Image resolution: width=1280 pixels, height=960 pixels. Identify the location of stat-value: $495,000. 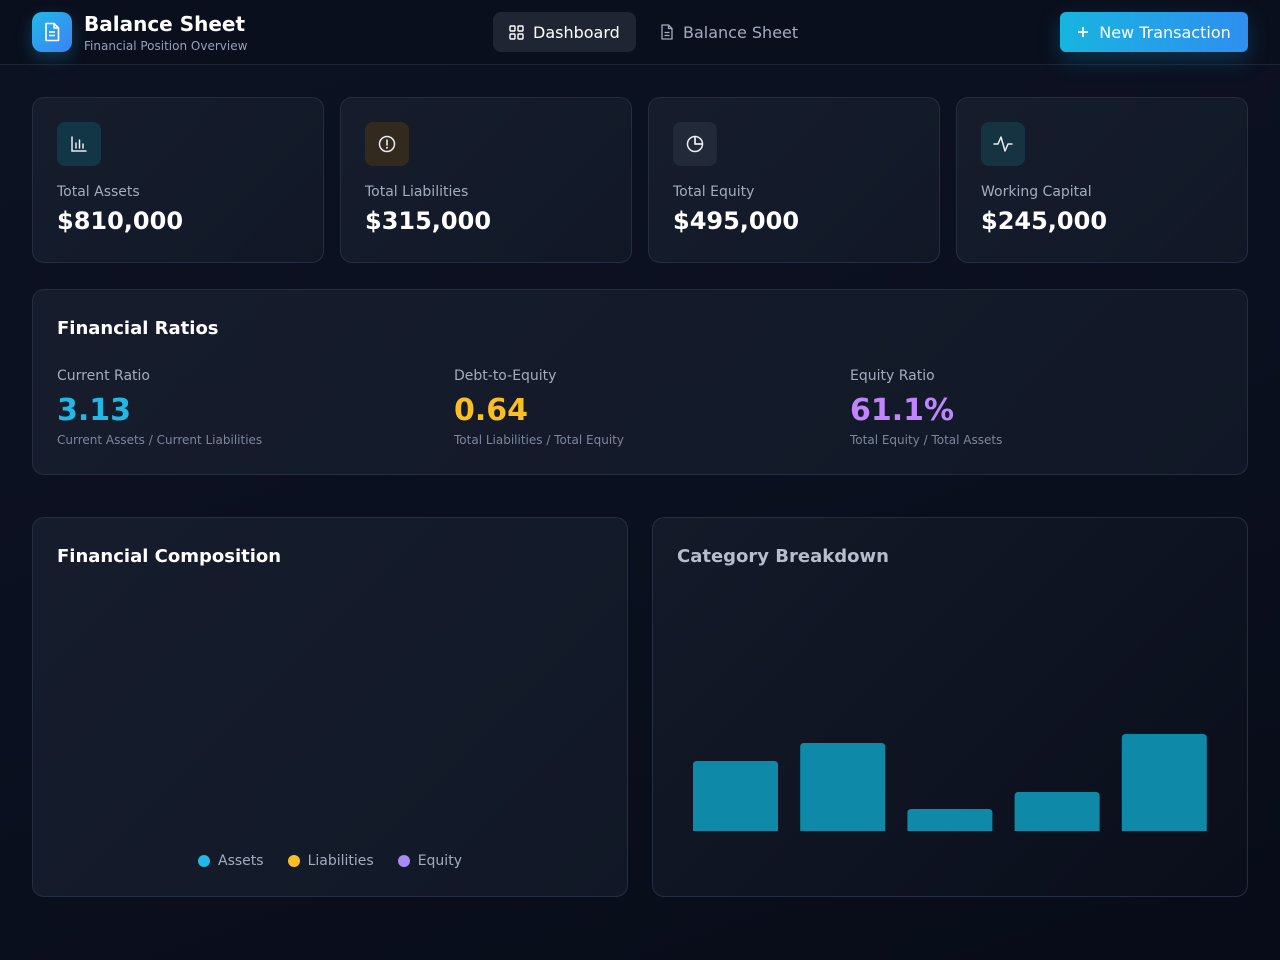
(736, 221).